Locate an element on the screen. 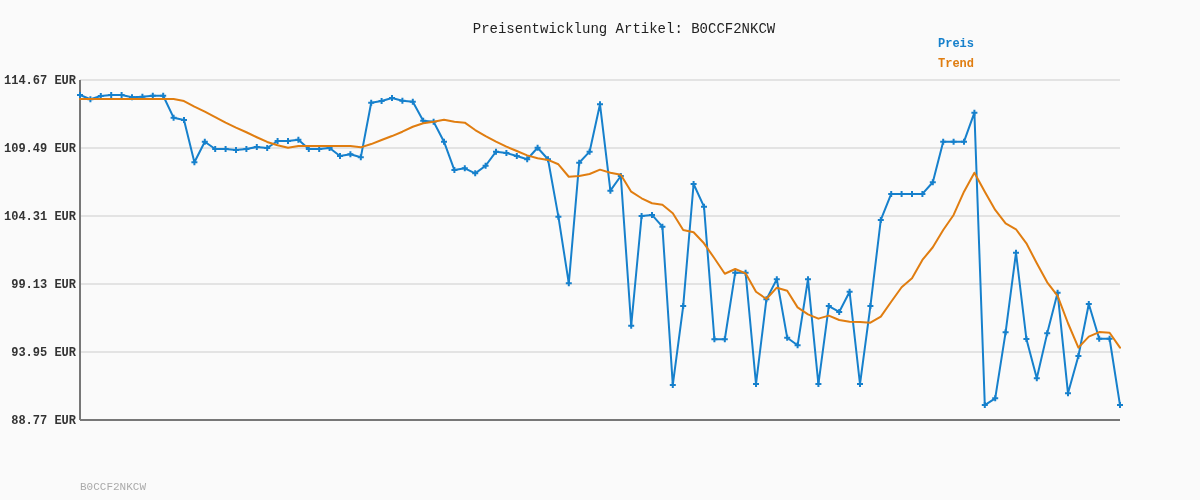  y-tick-label: 109.49 EUR is located at coordinates (40, 149).